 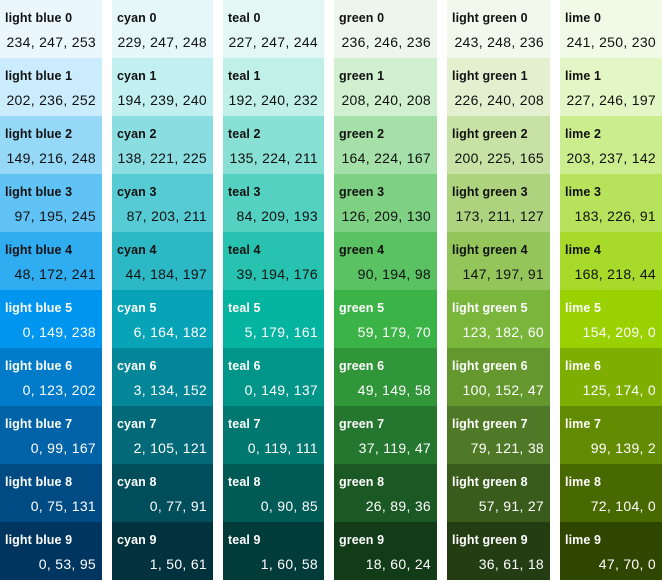 What do you see at coordinates (498, 551) in the screenshot?
I see `color-swatch: light green 9 36, 61, 18` at bounding box center [498, 551].